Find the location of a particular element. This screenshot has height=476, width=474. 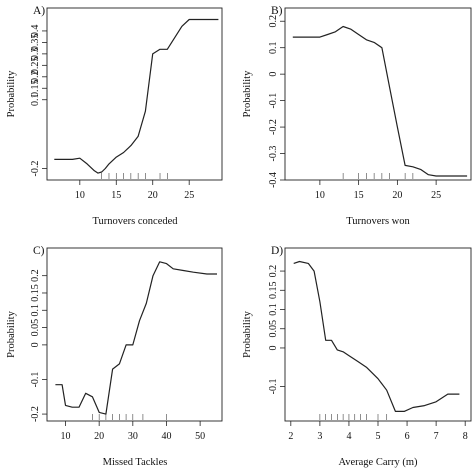

x-tick-label: 7 is located at coordinates (436, 436).